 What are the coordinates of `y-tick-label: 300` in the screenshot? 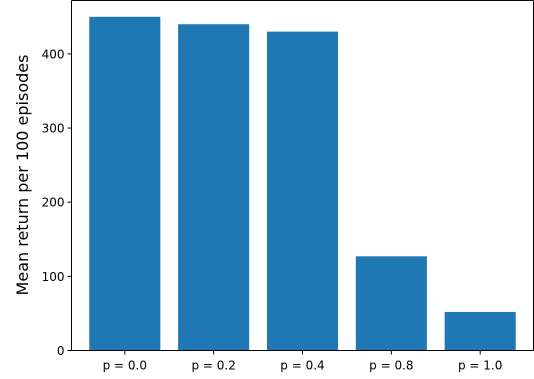 It's located at (53, 129).